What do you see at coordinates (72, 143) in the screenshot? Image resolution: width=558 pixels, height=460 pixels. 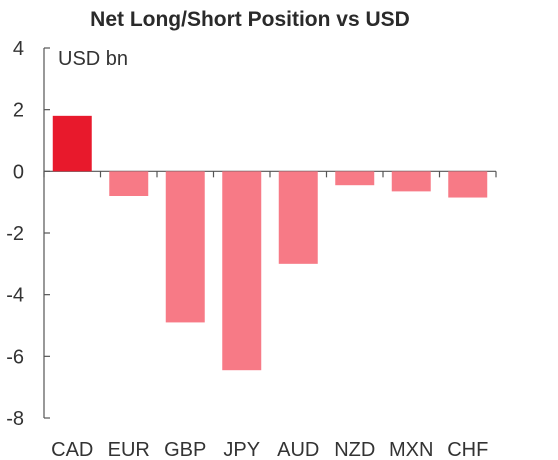 I see `bar-cad` at bounding box center [72, 143].